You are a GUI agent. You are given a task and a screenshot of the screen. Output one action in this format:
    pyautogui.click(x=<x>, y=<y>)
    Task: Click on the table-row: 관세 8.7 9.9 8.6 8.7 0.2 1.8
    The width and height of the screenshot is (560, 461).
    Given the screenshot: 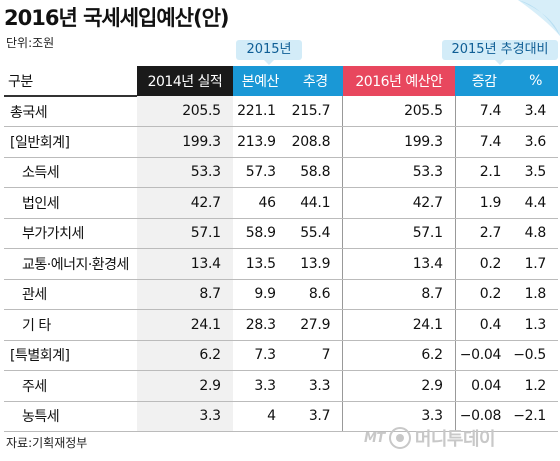 What is the action you would take?
    pyautogui.click(x=281, y=294)
    